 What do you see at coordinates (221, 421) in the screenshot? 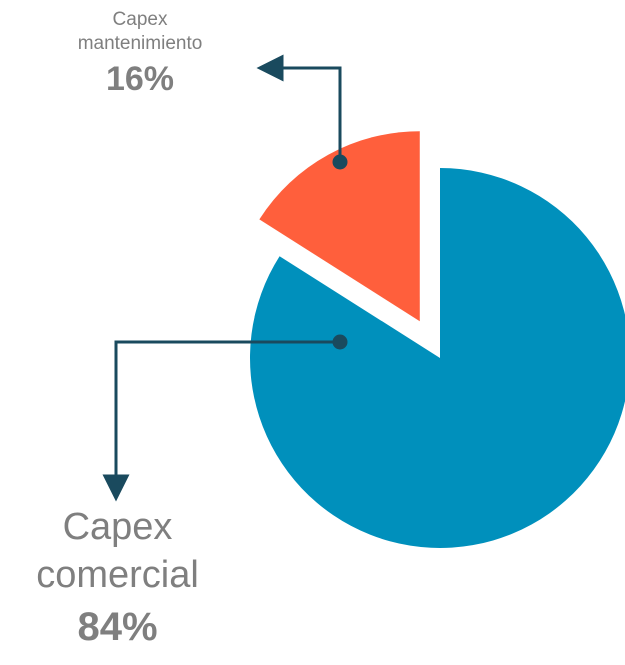
I see `leader-line-capex-comercial` at bounding box center [221, 421].